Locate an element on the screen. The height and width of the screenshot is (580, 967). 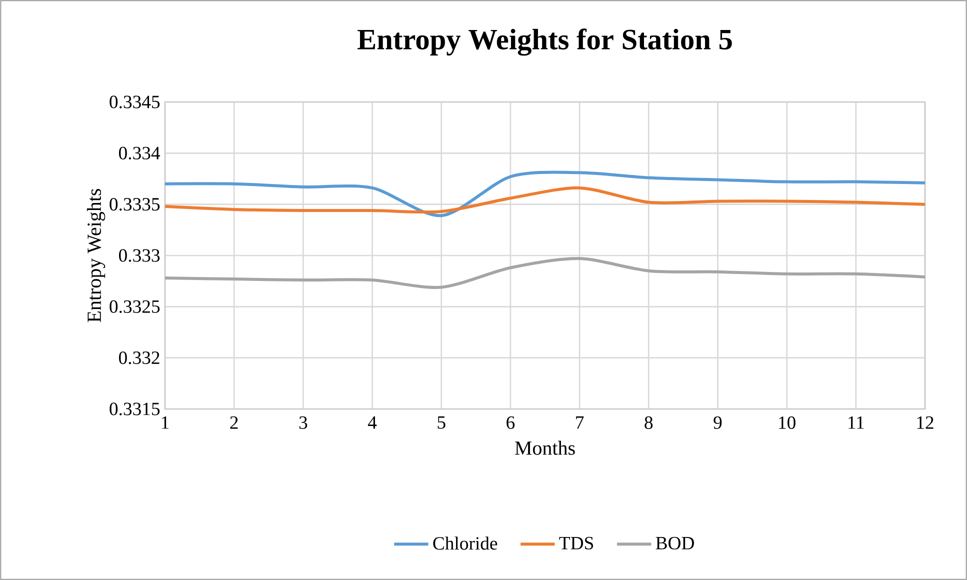
x-tick-label: 9 is located at coordinates (718, 422).